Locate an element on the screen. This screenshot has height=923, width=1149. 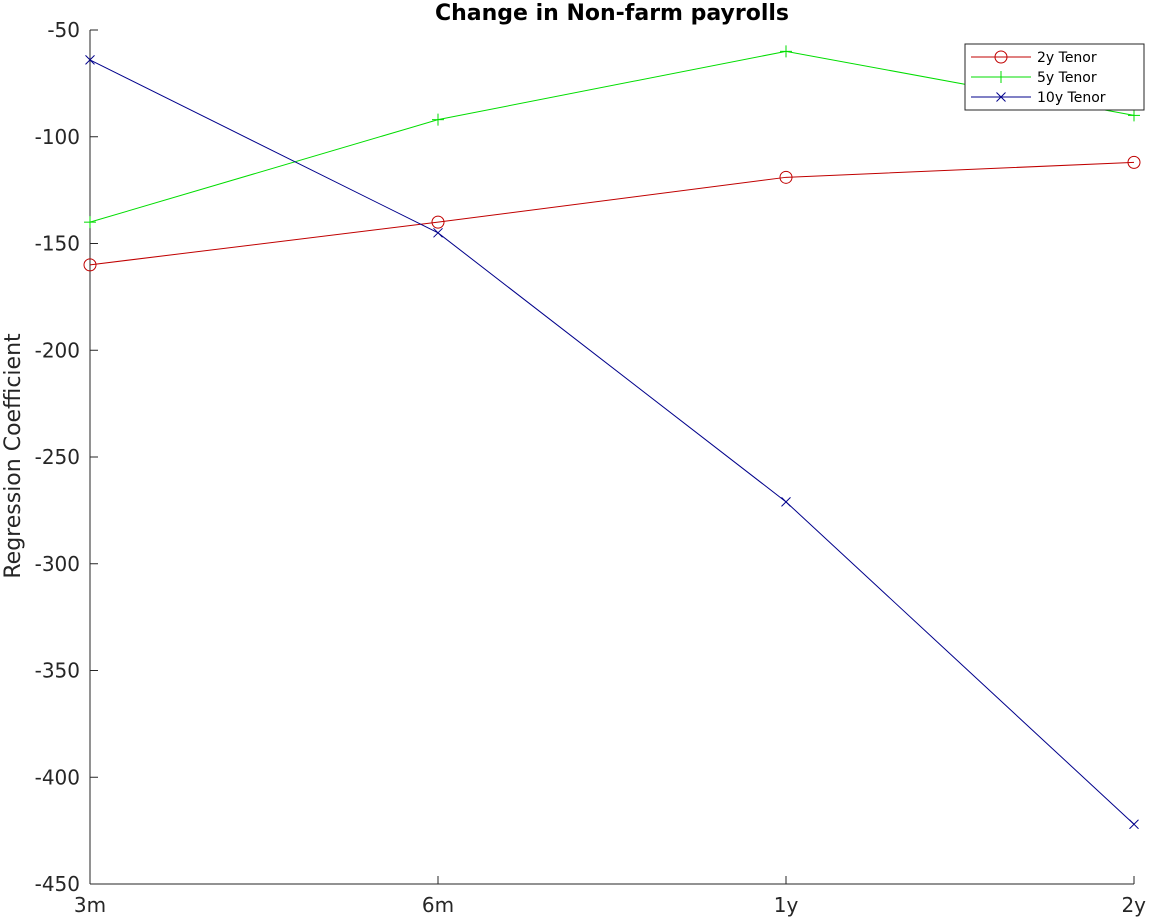
legend-item: 10y Tenor is located at coordinates (1038, 98).